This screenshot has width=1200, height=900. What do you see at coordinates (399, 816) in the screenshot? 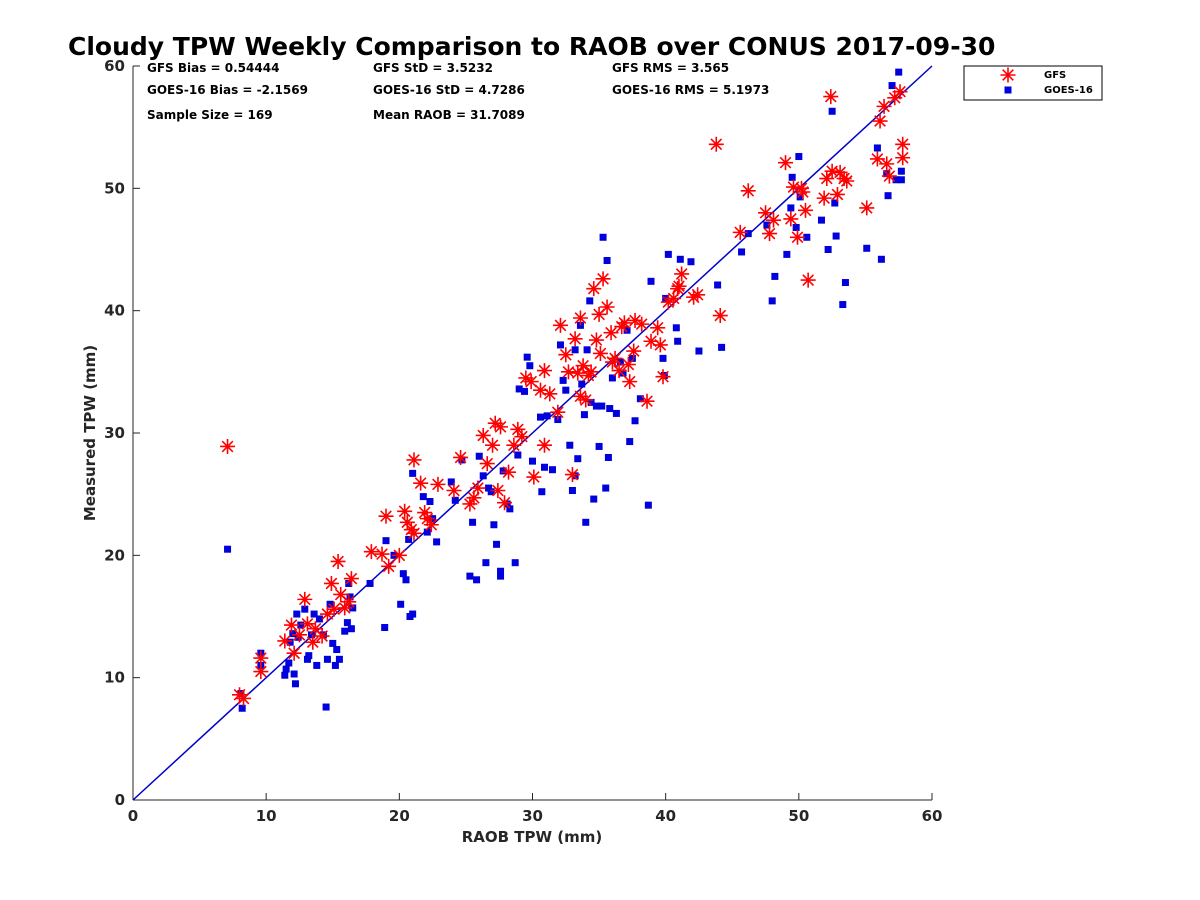
I see `x-tick-label: 20` at bounding box center [399, 816].